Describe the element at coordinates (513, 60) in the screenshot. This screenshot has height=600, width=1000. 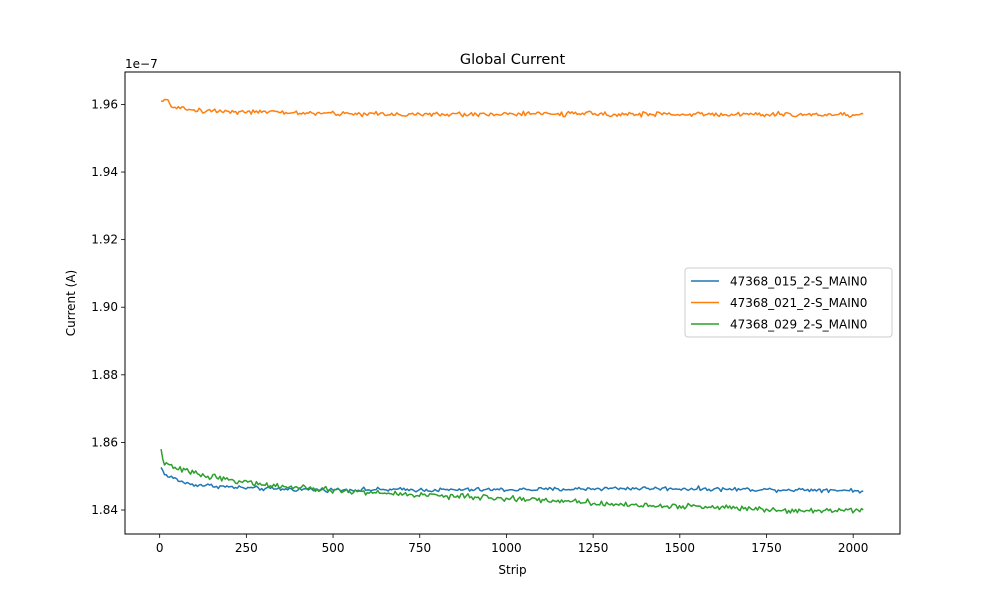
I see `chart-title: Global Current` at that location.